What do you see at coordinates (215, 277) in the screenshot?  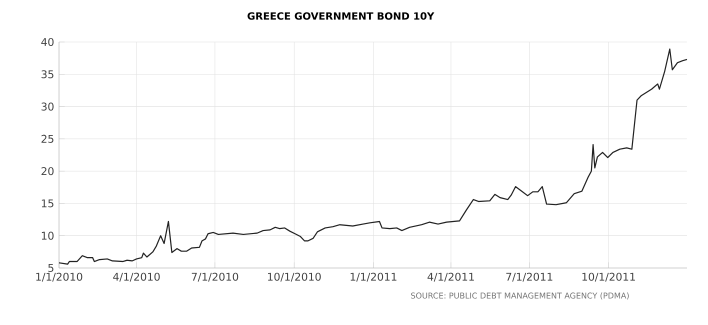 I see `x-tick-label: 7/1/2010` at bounding box center [215, 277].